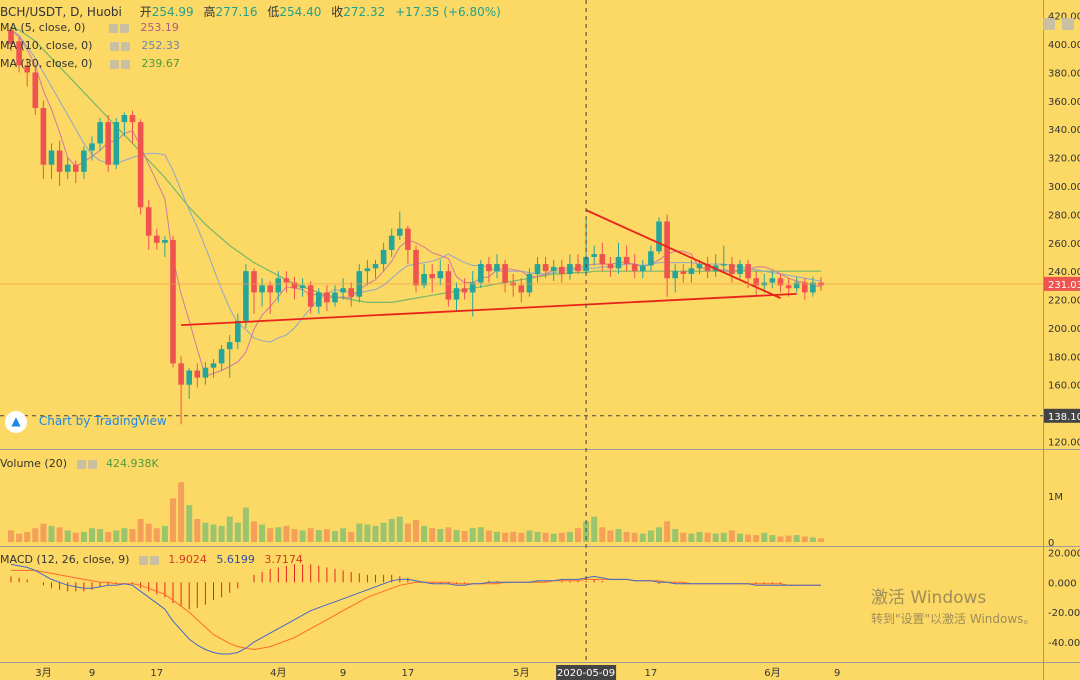  Describe the element at coordinates (1064, 442) in the screenshot. I see `price-tick-label: 120.00` at that location.